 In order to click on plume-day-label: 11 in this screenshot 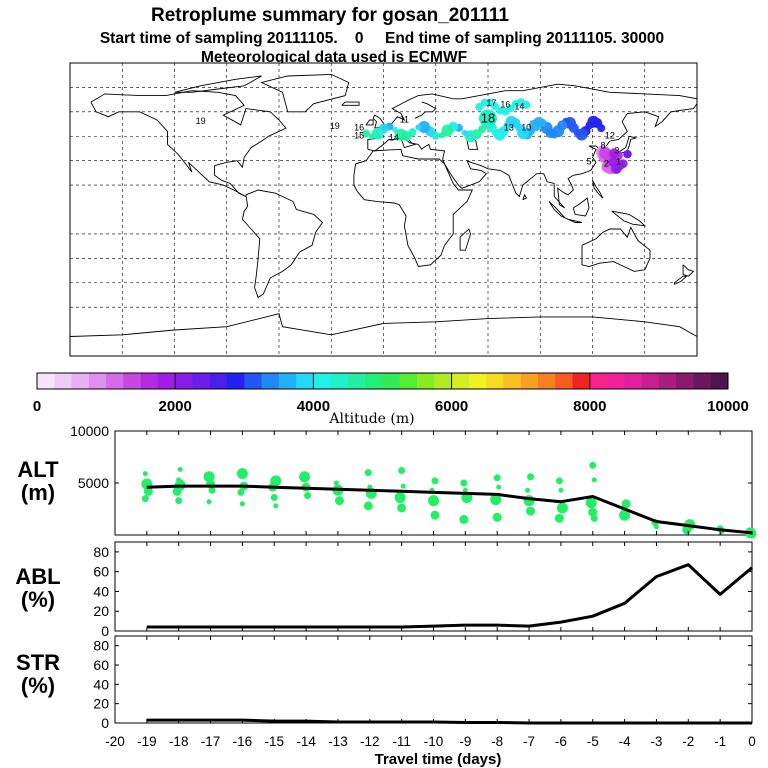, I will do `click(404, 119)`.